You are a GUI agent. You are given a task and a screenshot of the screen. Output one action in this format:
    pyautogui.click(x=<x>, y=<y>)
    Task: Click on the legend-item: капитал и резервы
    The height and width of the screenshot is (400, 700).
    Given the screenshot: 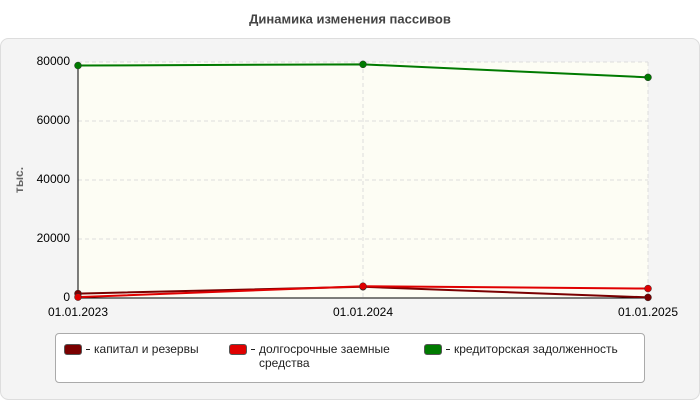 What is the action you would take?
    pyautogui.click(x=139, y=349)
    